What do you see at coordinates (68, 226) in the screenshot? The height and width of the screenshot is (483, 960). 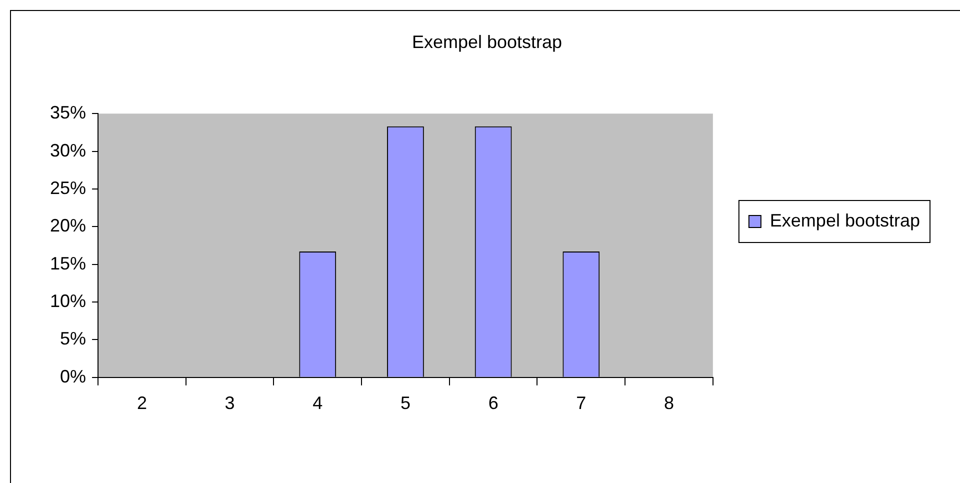 I see `y-tick-label: 20%` at bounding box center [68, 226].